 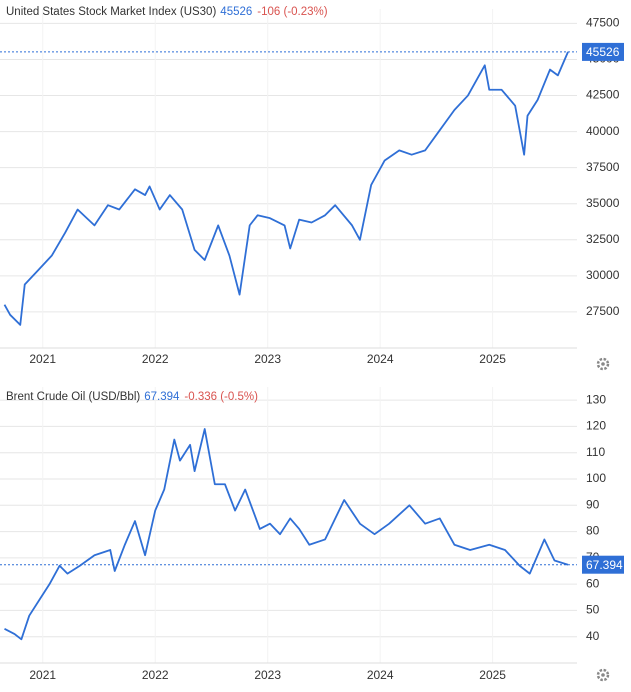 I want to click on chart-title: United States Stock Market Index (US30), so click(x=111, y=12).